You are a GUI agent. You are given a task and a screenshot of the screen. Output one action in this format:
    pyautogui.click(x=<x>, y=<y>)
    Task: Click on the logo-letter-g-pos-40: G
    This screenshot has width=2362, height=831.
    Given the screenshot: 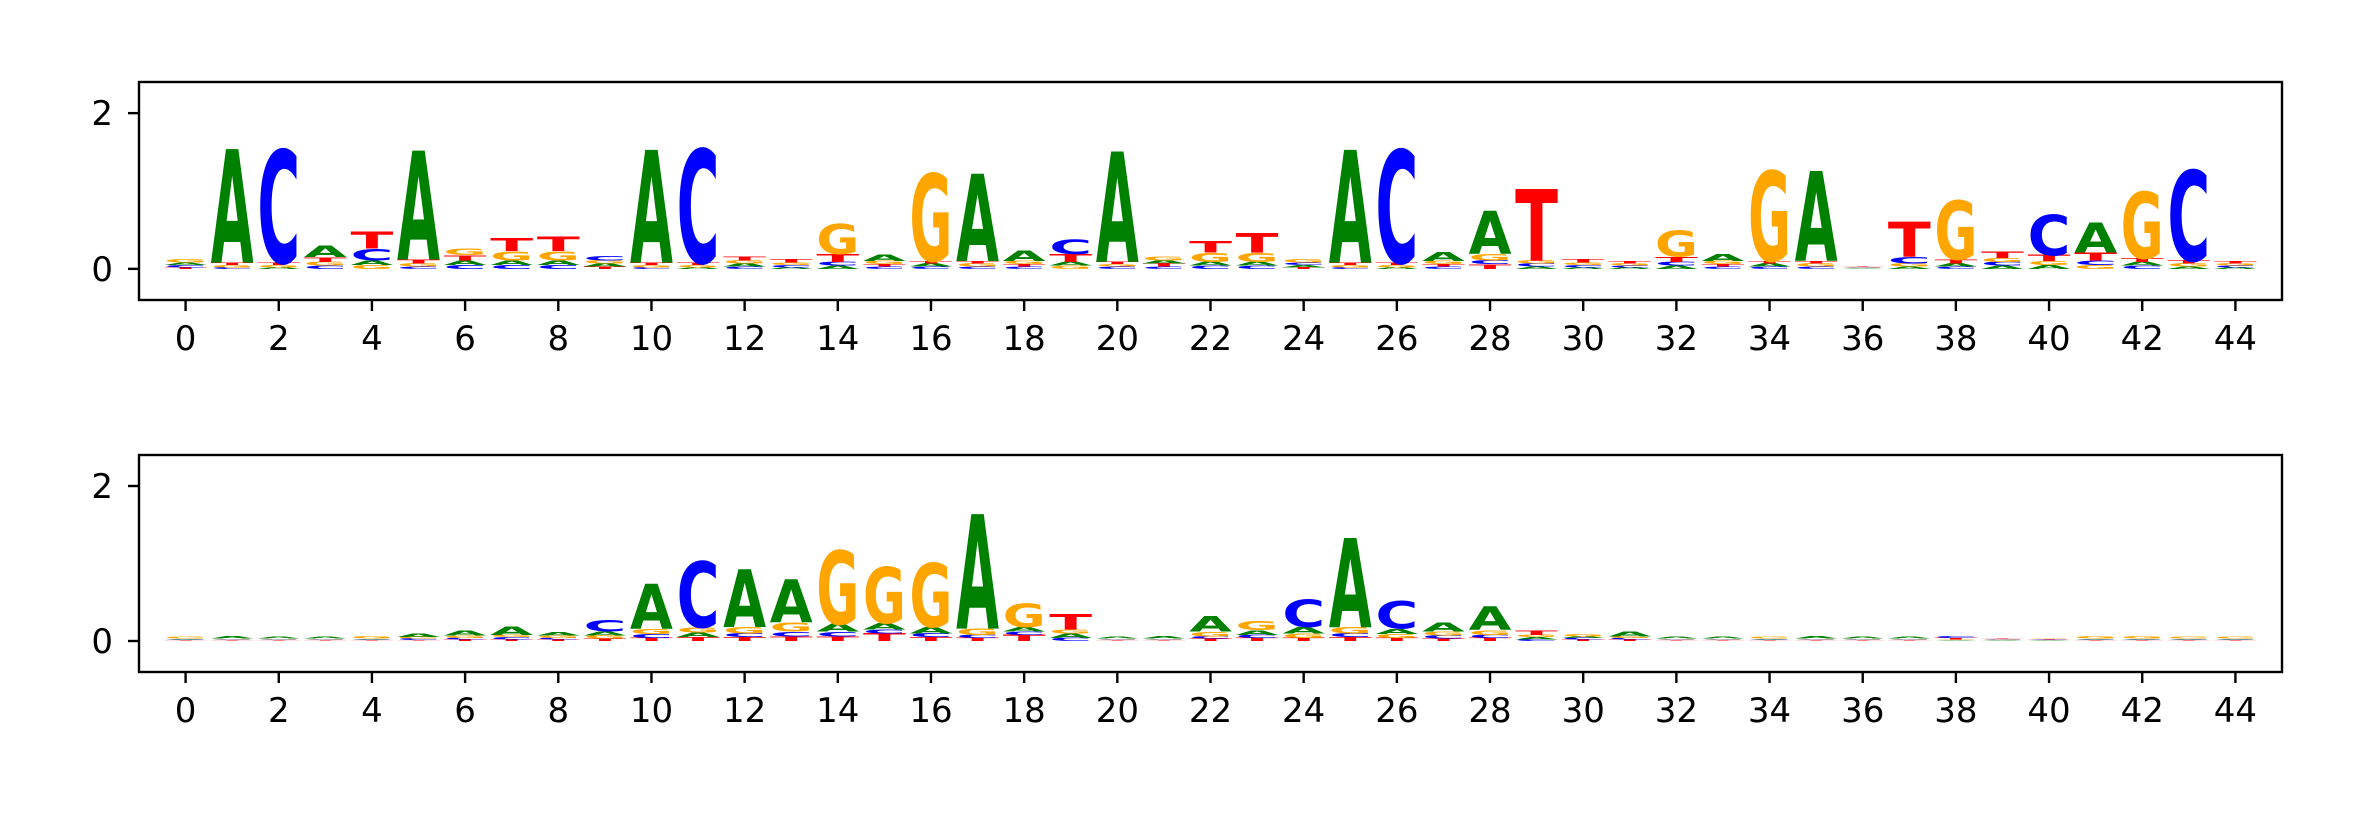 What is the action you would take?
    pyautogui.click(x=2049, y=263)
    